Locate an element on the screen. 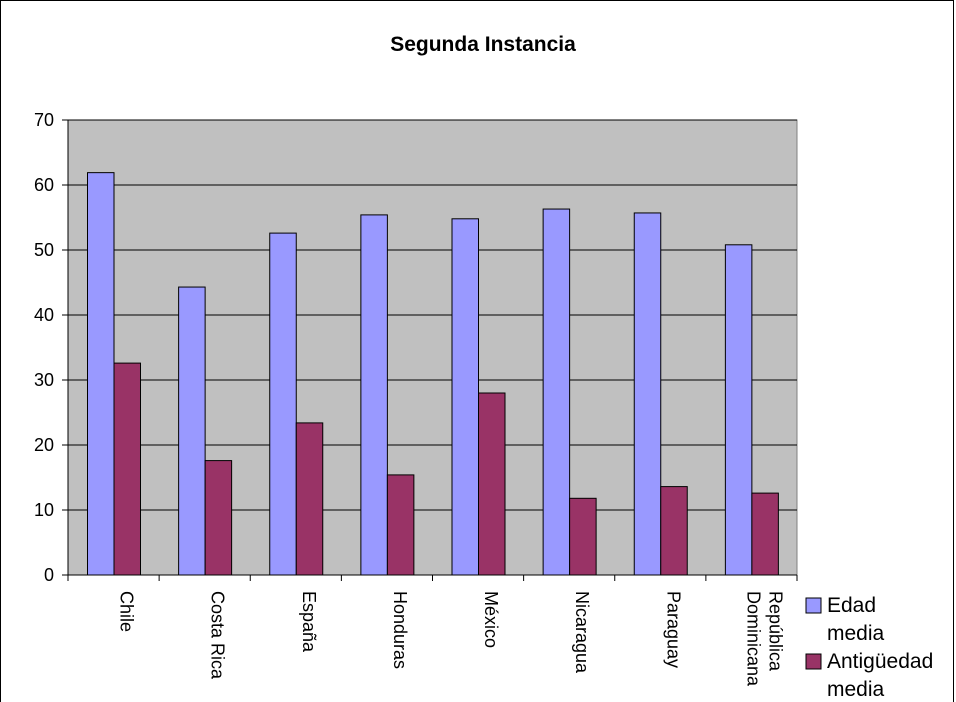  y-tick-label: 30 is located at coordinates (44, 380).